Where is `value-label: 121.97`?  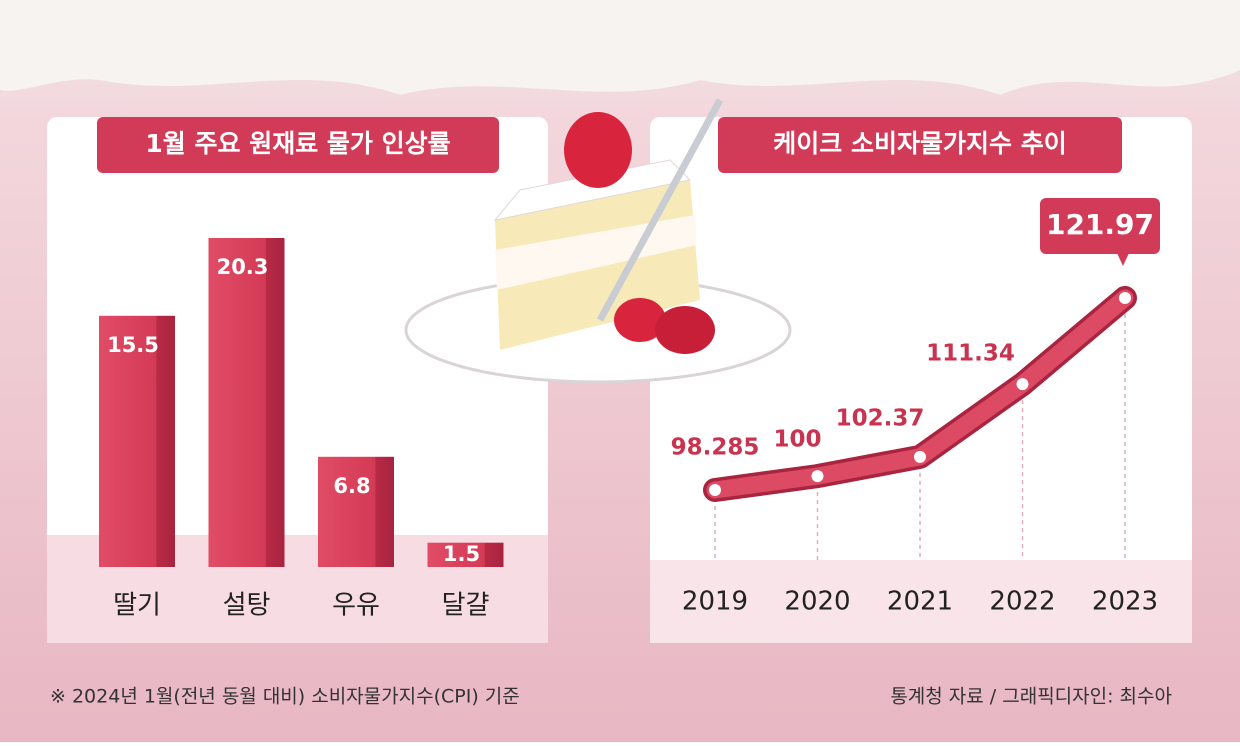 value-label: 121.97 is located at coordinates (1100, 224).